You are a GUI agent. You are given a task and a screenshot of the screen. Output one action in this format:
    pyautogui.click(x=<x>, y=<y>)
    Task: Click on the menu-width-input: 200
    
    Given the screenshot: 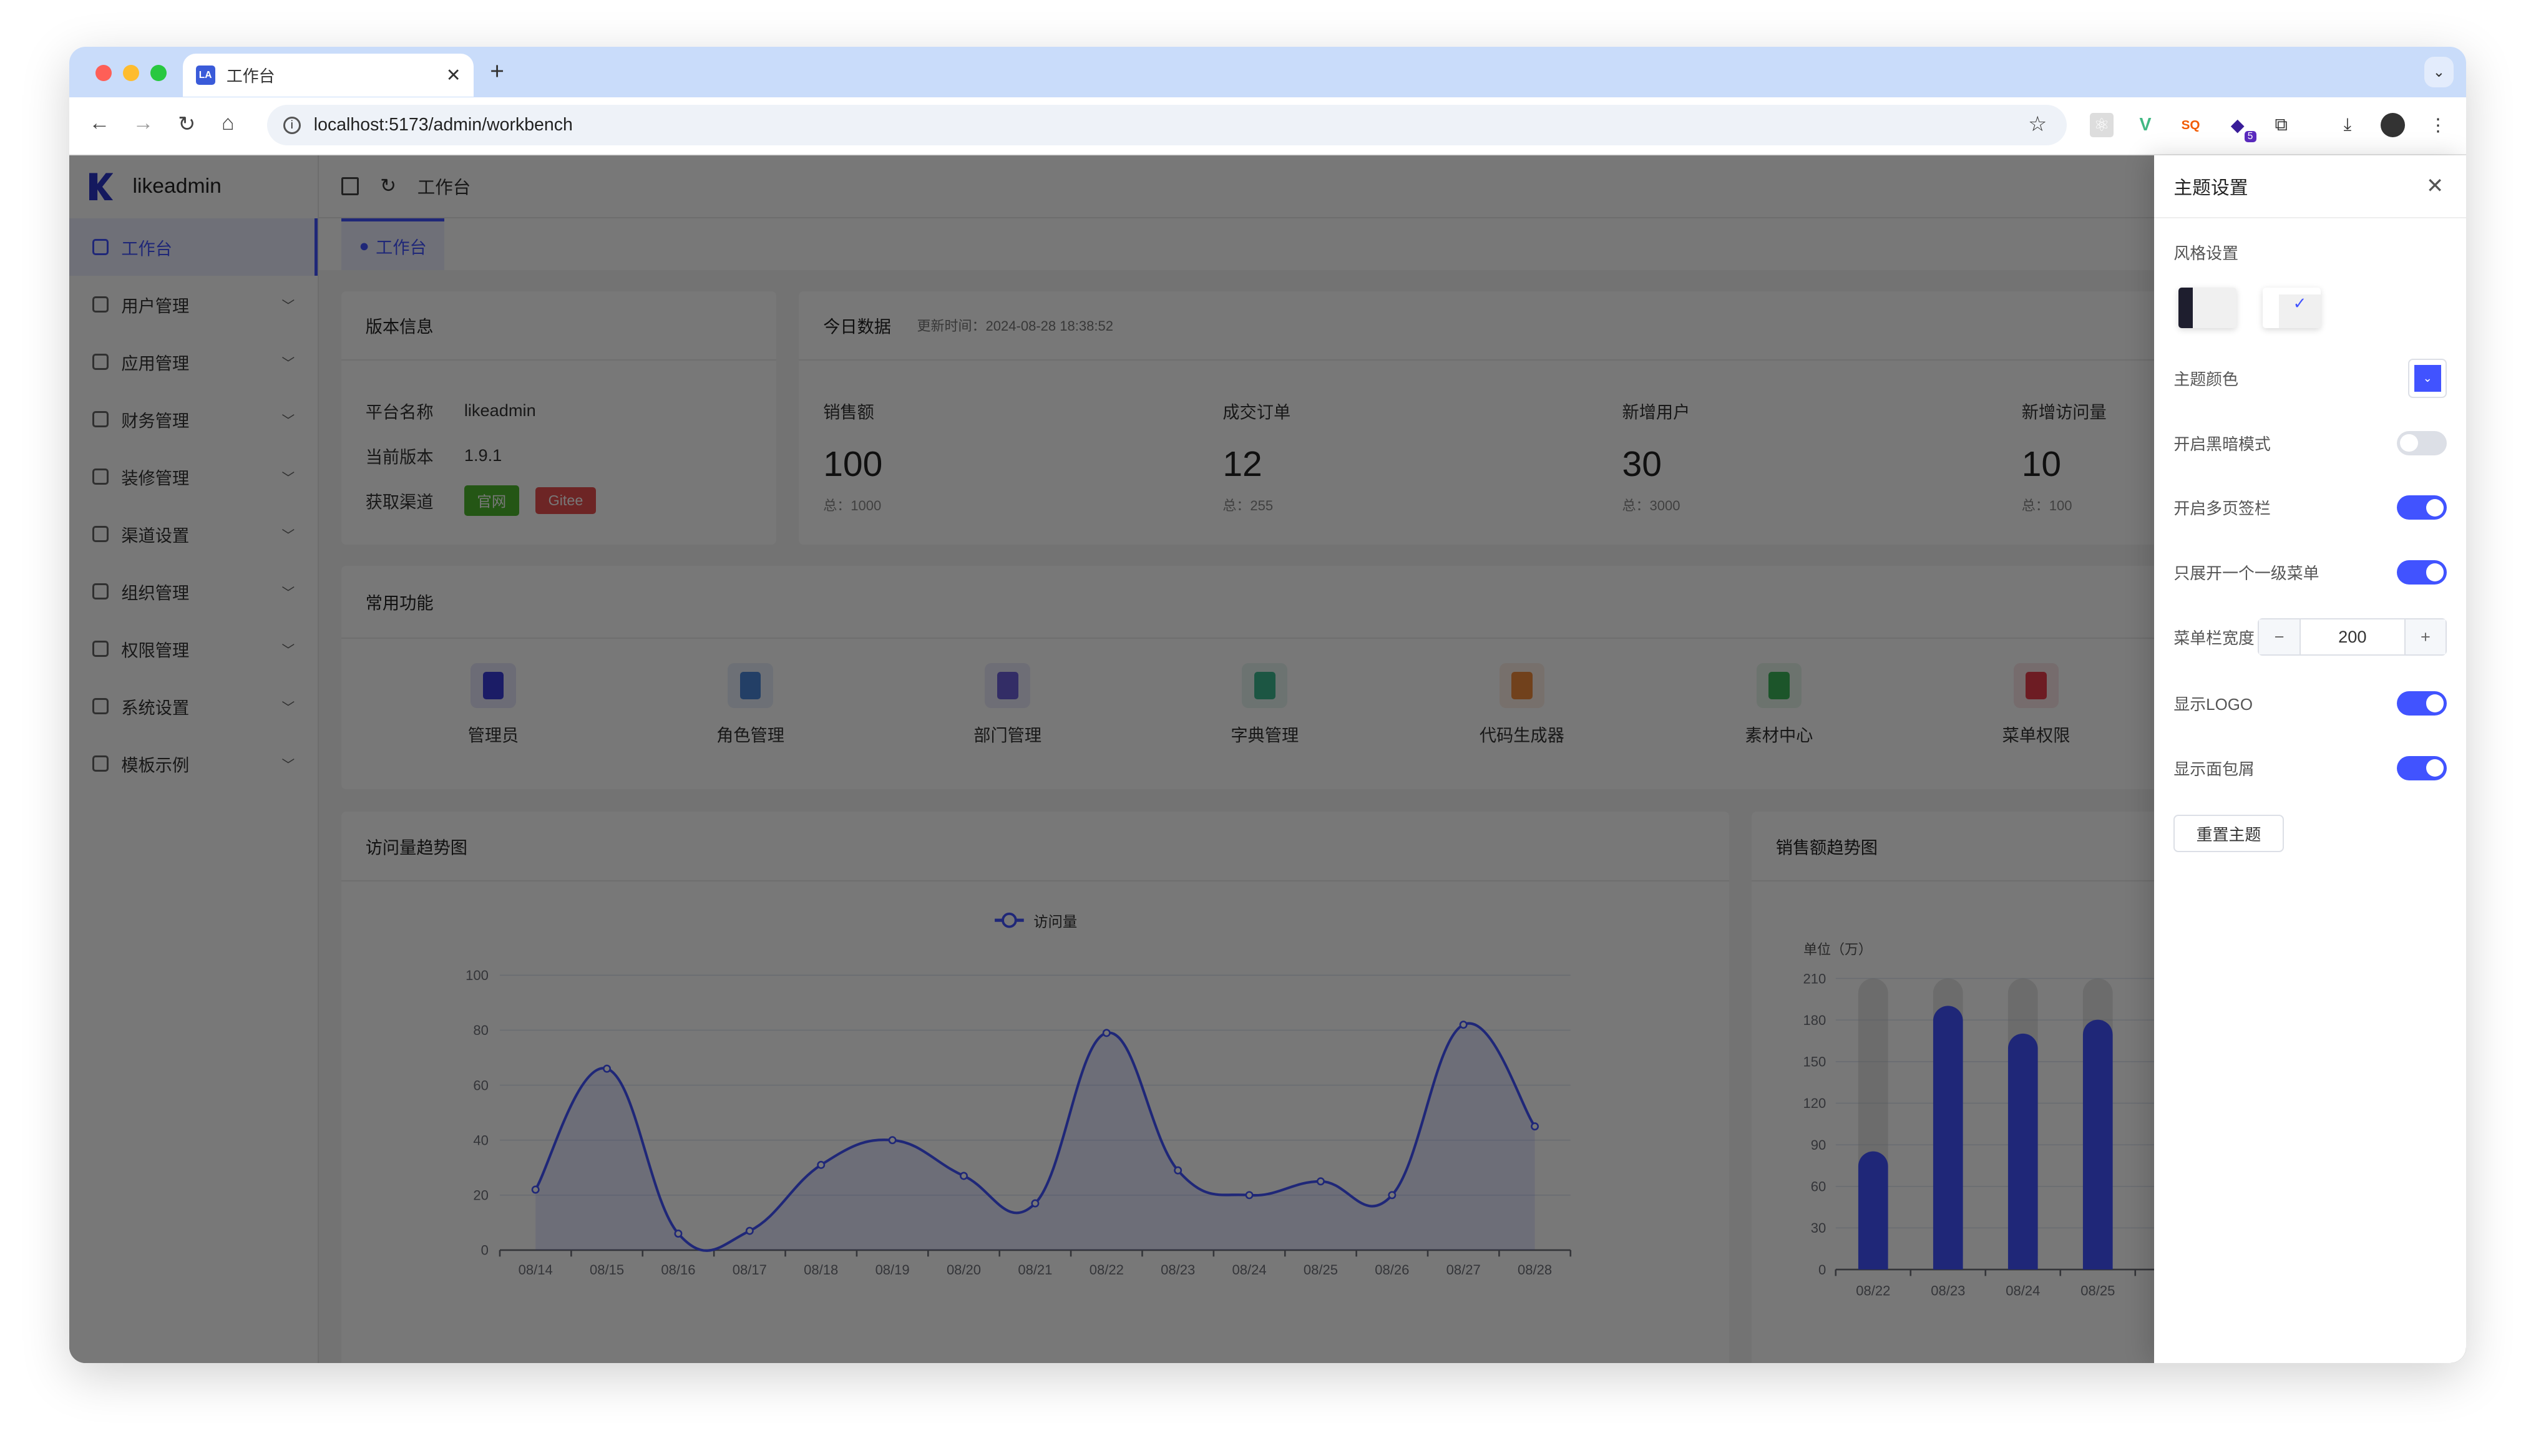 What is the action you would take?
    pyautogui.click(x=2352, y=637)
    